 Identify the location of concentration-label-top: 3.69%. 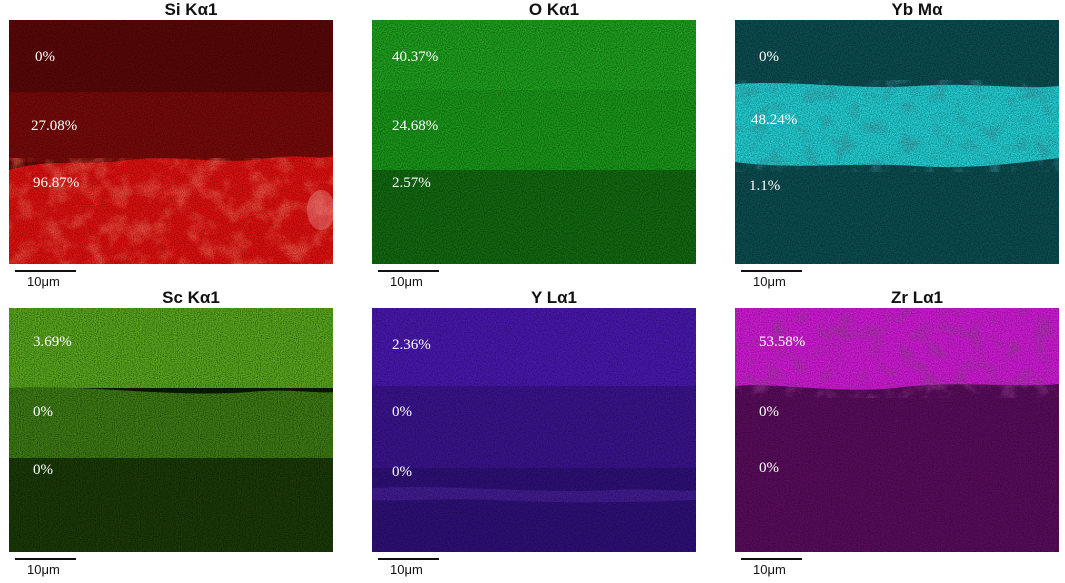
(52, 342).